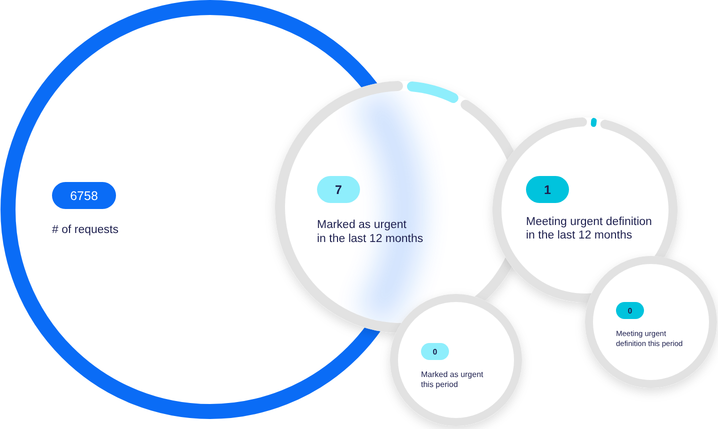  What do you see at coordinates (589, 229) in the screenshot?
I see `category-label: Meeting urgent definition in the last 12 months` at bounding box center [589, 229].